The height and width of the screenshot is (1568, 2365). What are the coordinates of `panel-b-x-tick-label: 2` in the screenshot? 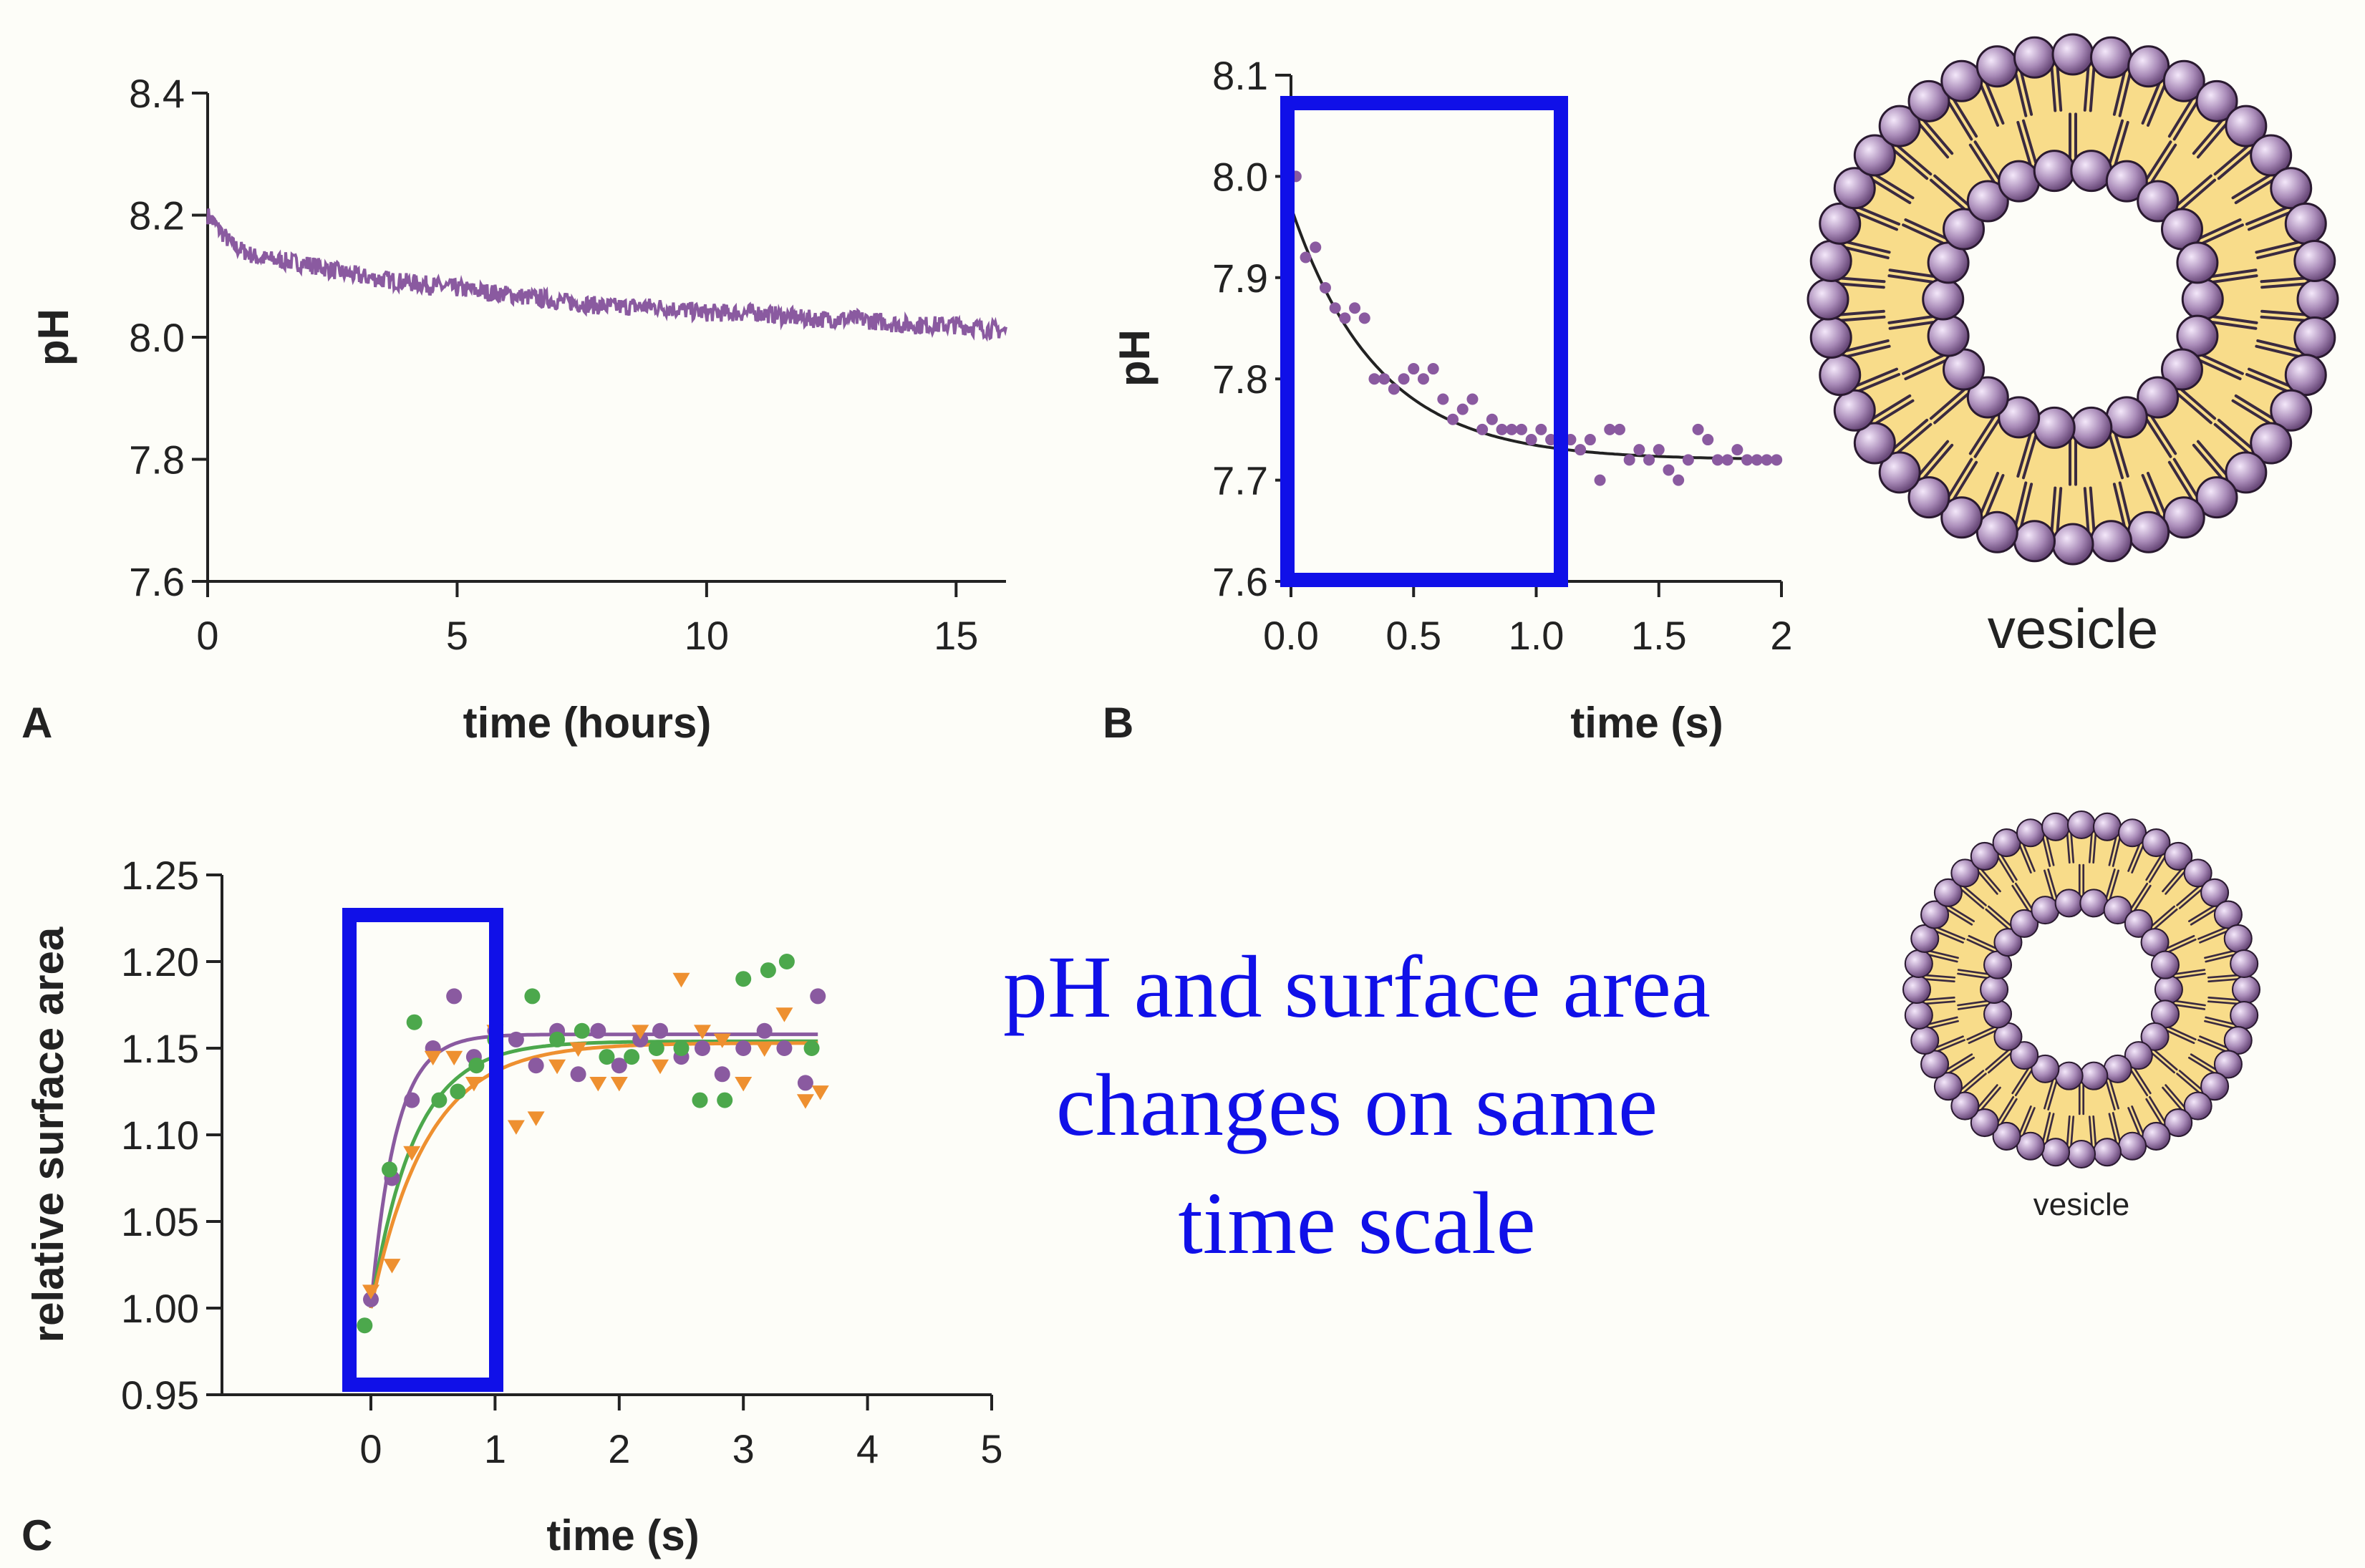 It's located at (1781, 635).